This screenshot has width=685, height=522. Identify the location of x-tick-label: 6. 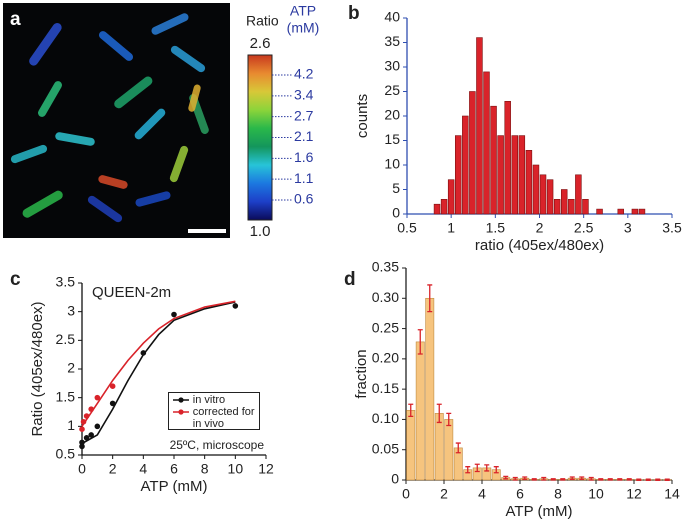
(174, 469).